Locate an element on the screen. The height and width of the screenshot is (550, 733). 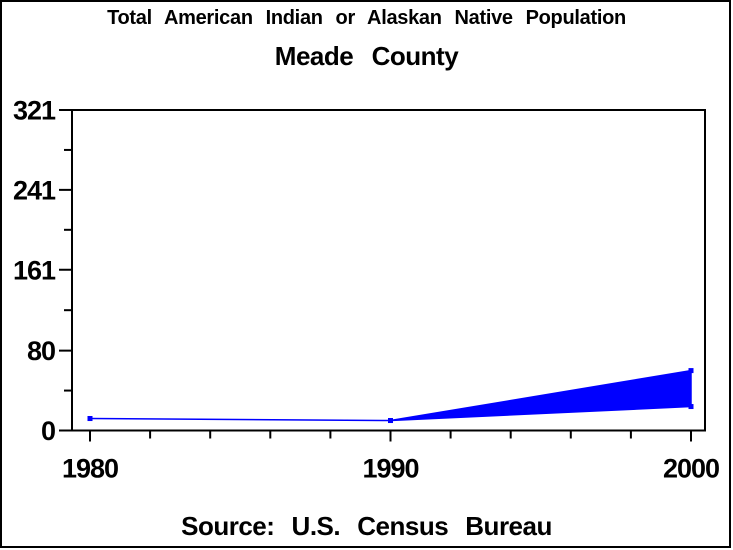
y-axis-tick-label: 321 is located at coordinates (34, 111).